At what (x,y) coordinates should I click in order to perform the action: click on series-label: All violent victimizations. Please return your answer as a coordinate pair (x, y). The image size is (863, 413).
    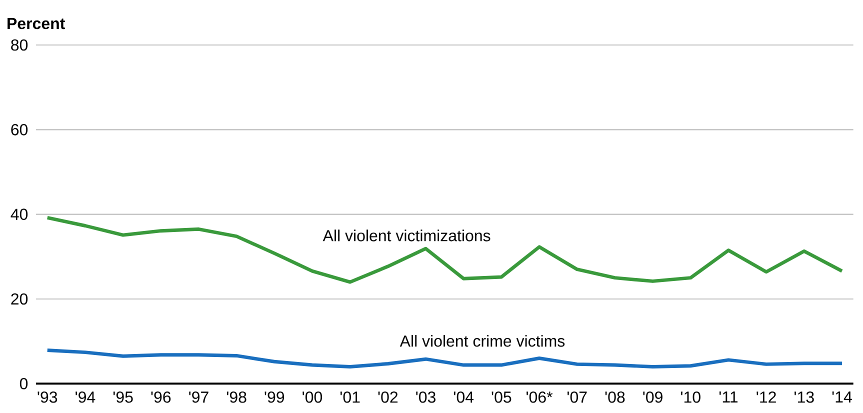
    Looking at the image, I should click on (406, 236).